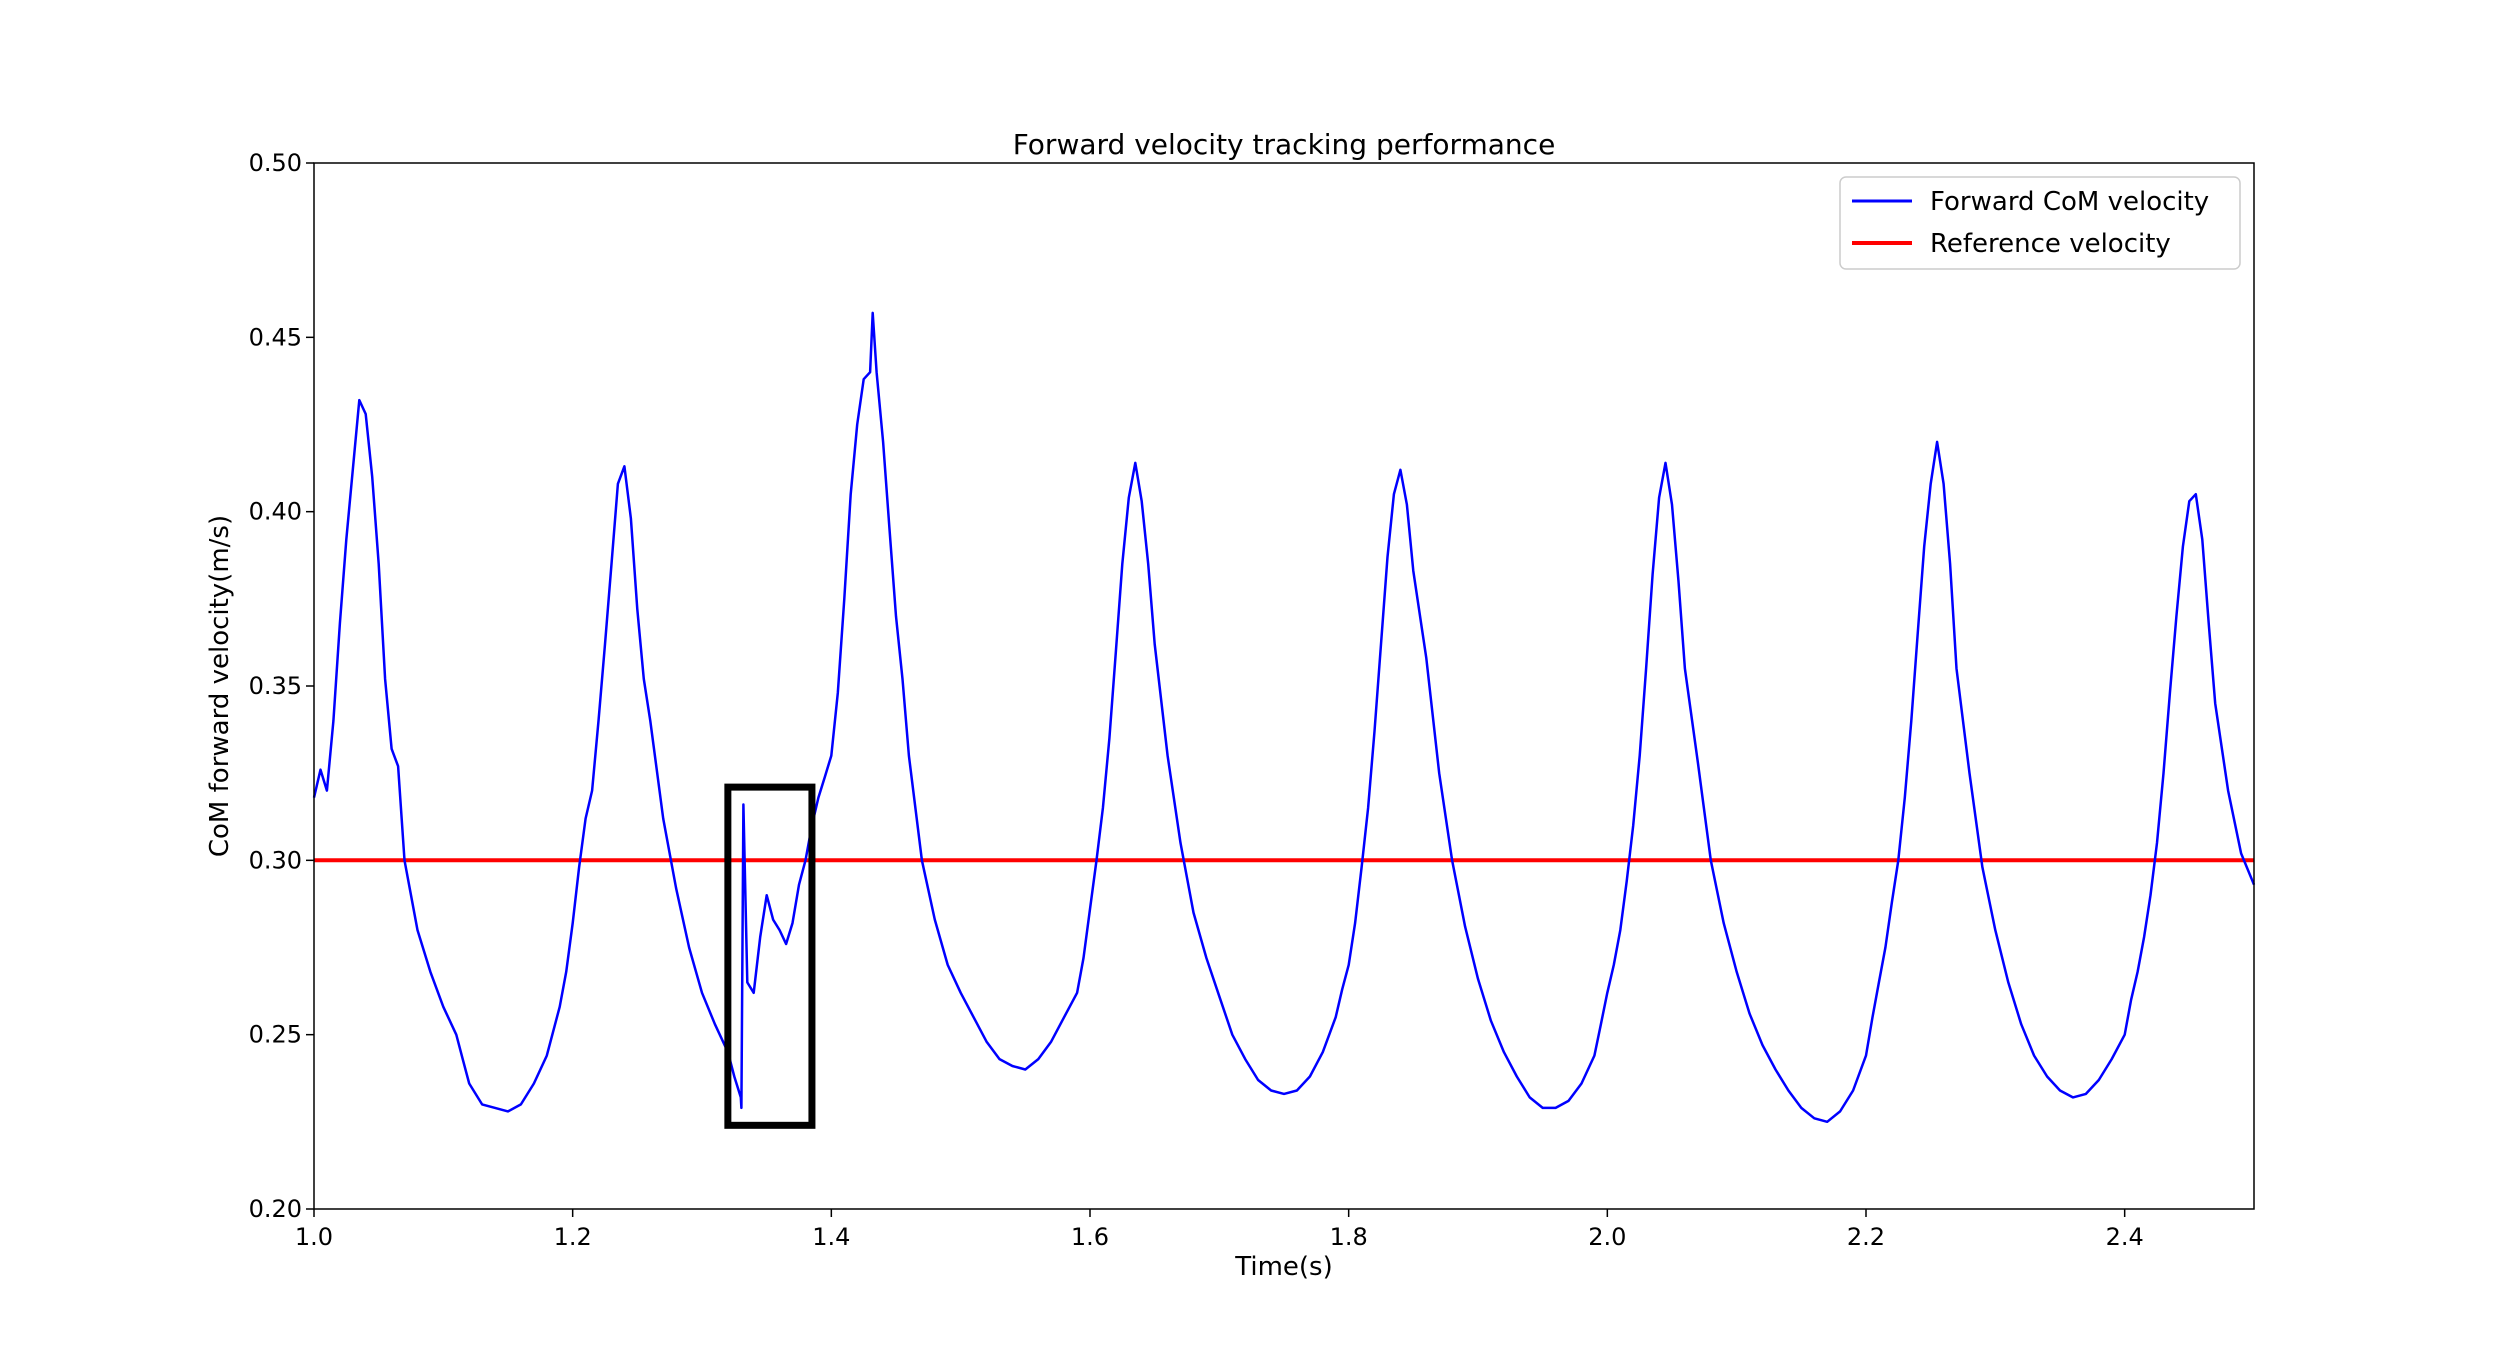 This screenshot has width=2493, height=1351. Describe the element at coordinates (1284, 144) in the screenshot. I see `chart-title: Forward velocity tracking performance` at that location.